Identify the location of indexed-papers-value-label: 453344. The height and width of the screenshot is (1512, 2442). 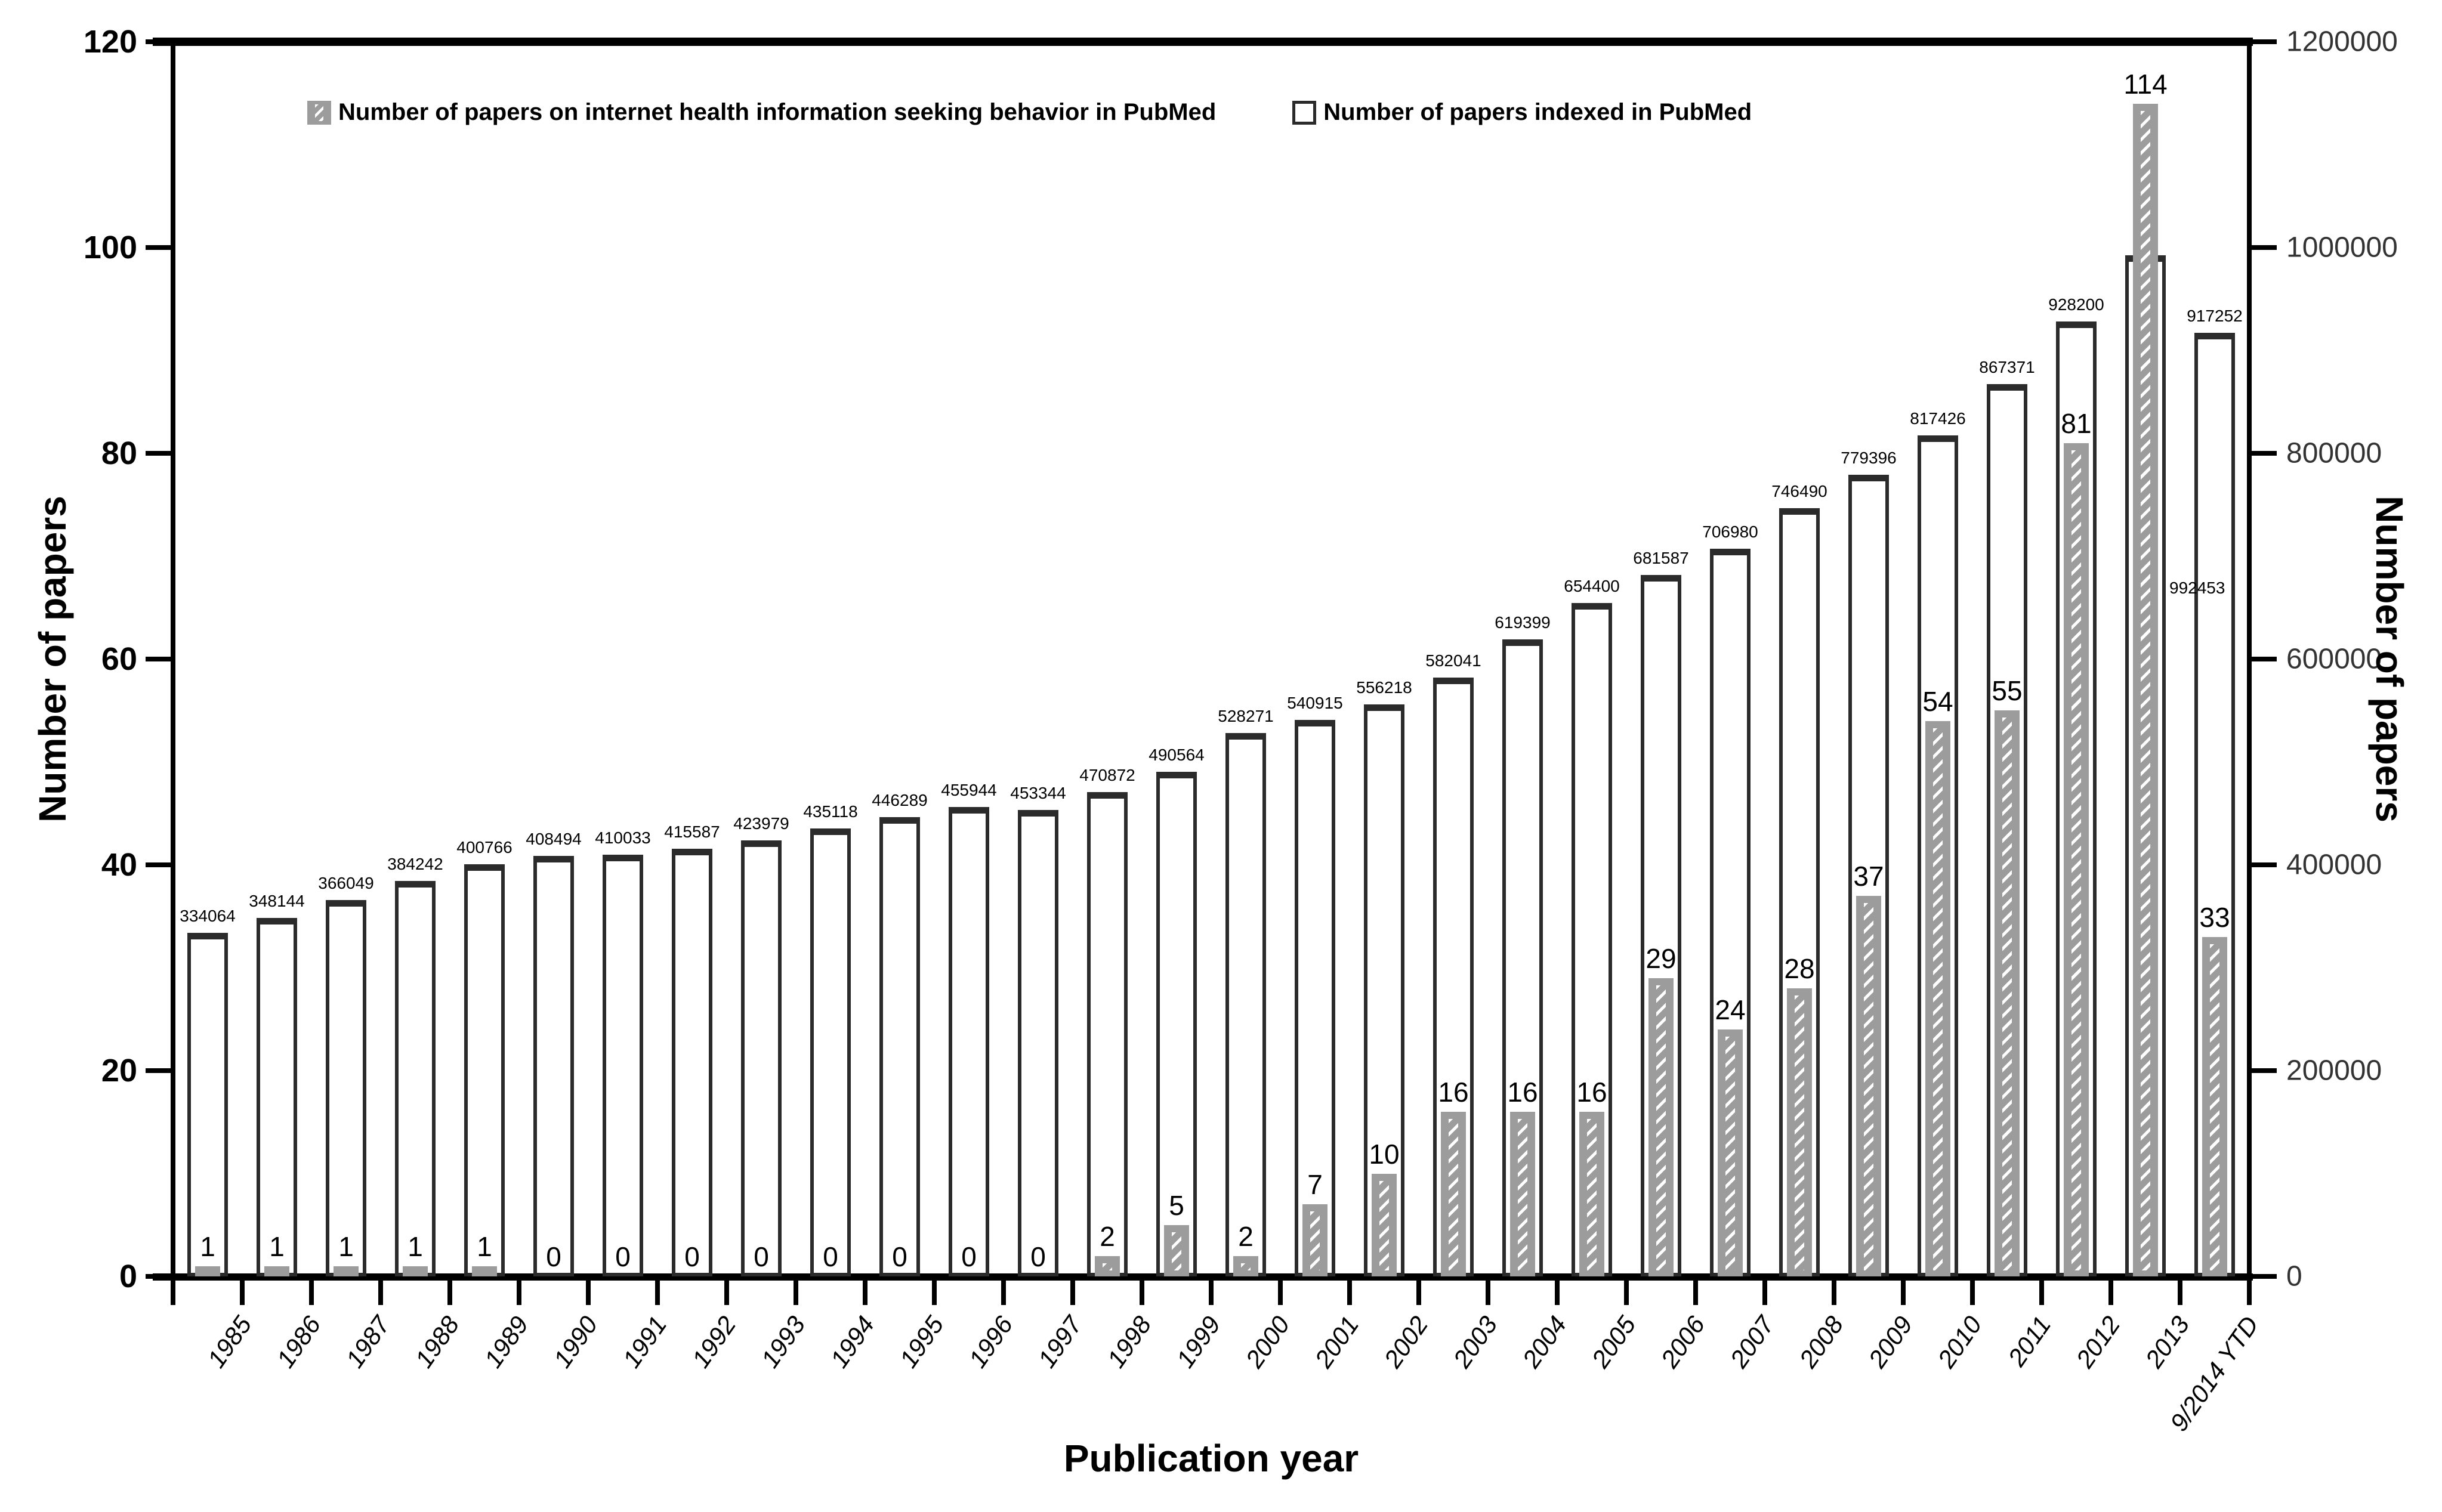
(1038, 792).